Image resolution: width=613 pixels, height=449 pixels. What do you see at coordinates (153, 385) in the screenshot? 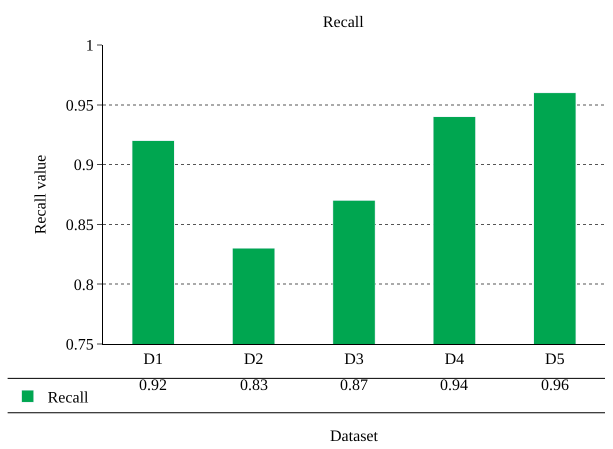
I see `data-label: 0.92` at bounding box center [153, 385].